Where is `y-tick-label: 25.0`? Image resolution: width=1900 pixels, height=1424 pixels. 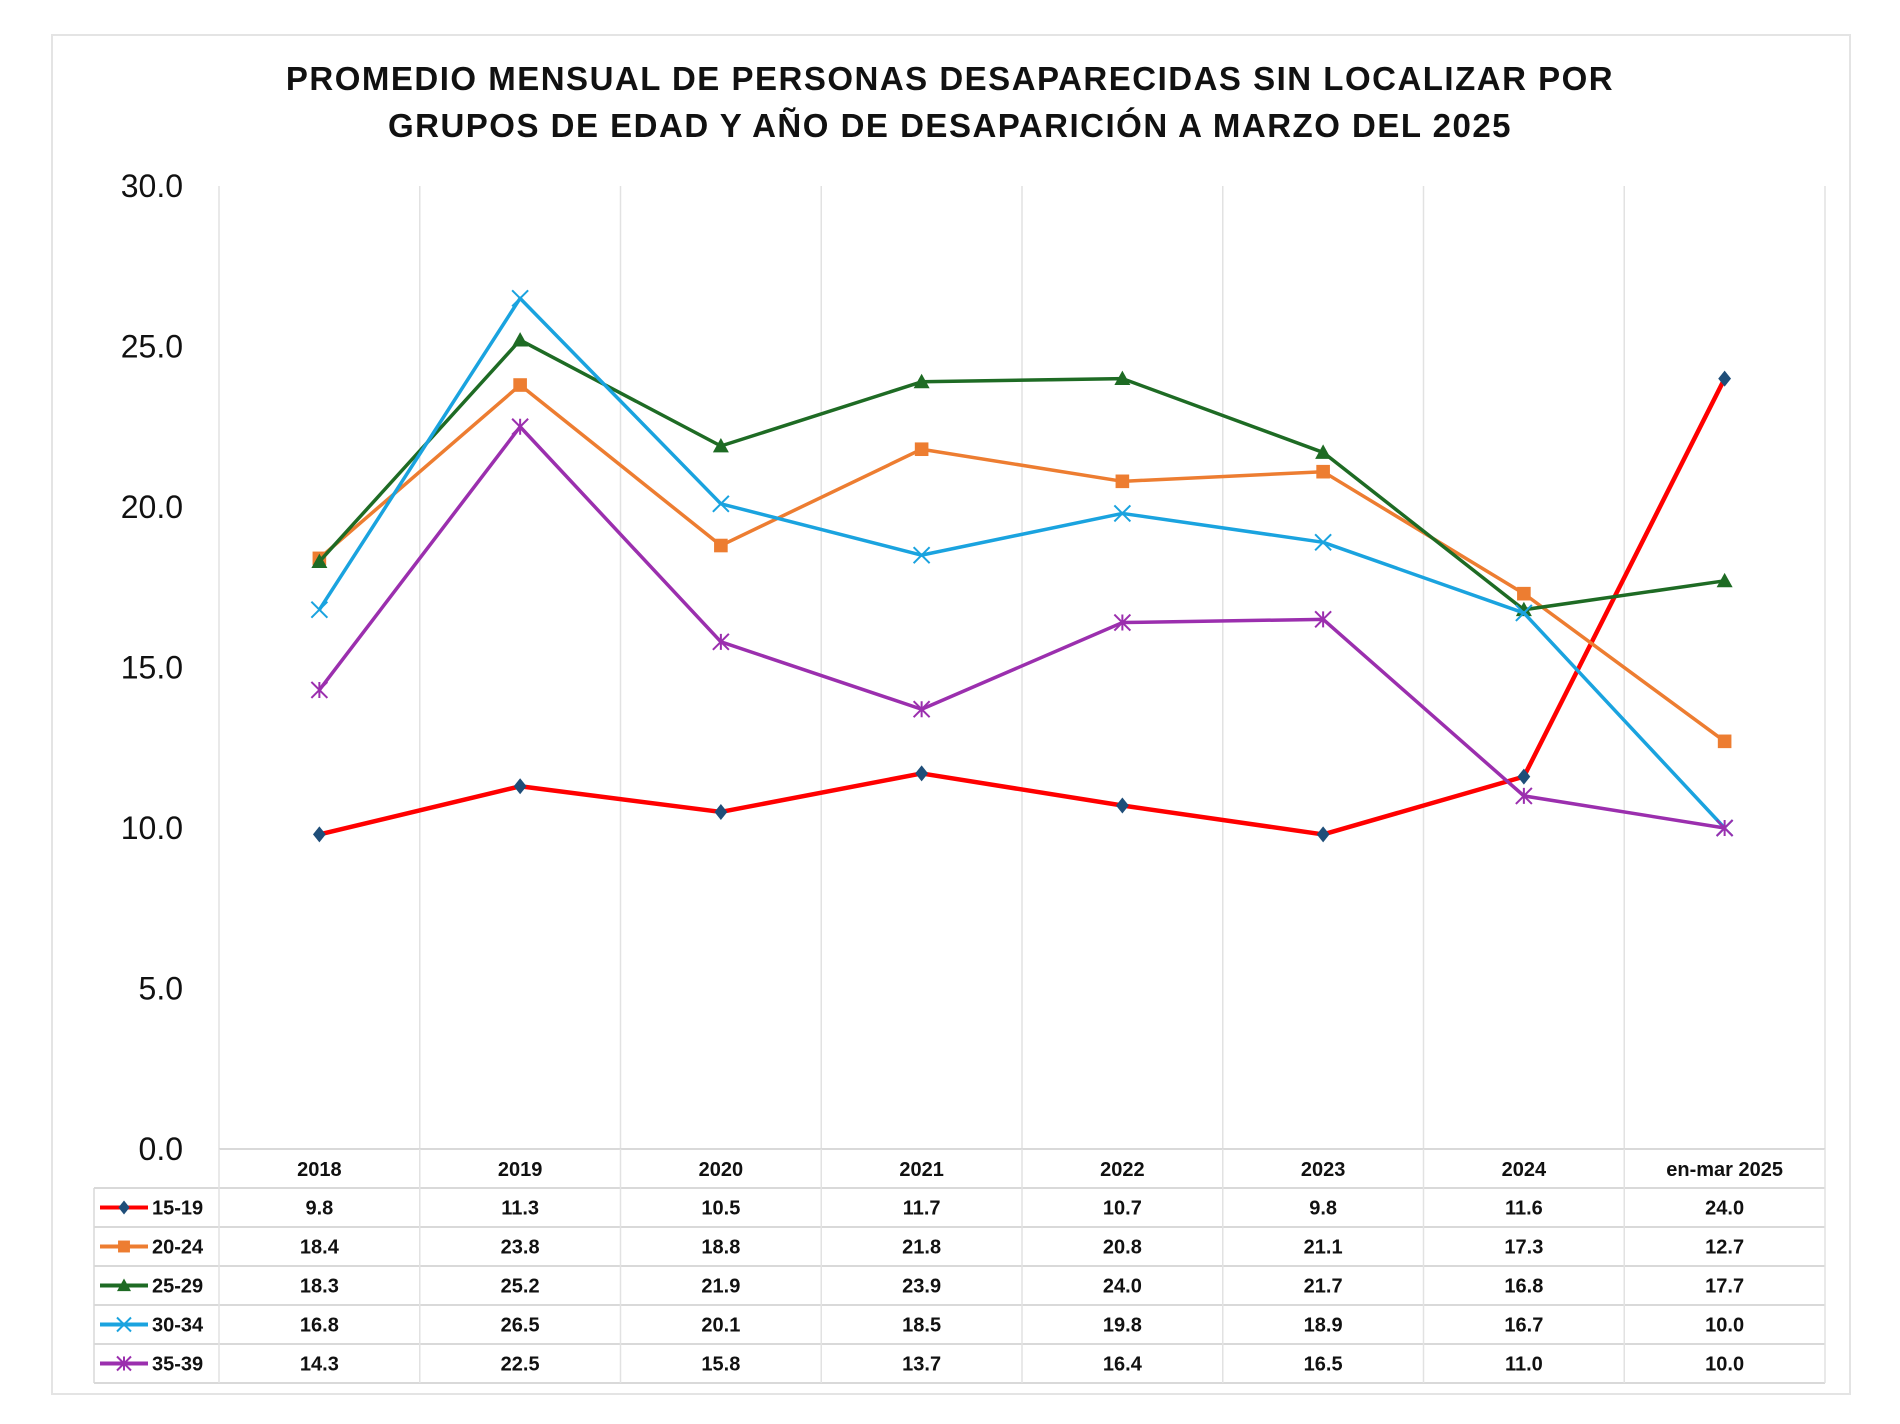 y-tick-label: 25.0 is located at coordinates (152, 347).